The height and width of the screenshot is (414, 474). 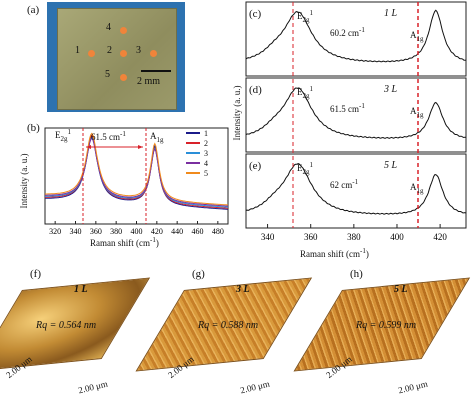 What do you see at coordinates (243, 289) in the screenshot?
I see `afm-layer: 3 L` at bounding box center [243, 289].